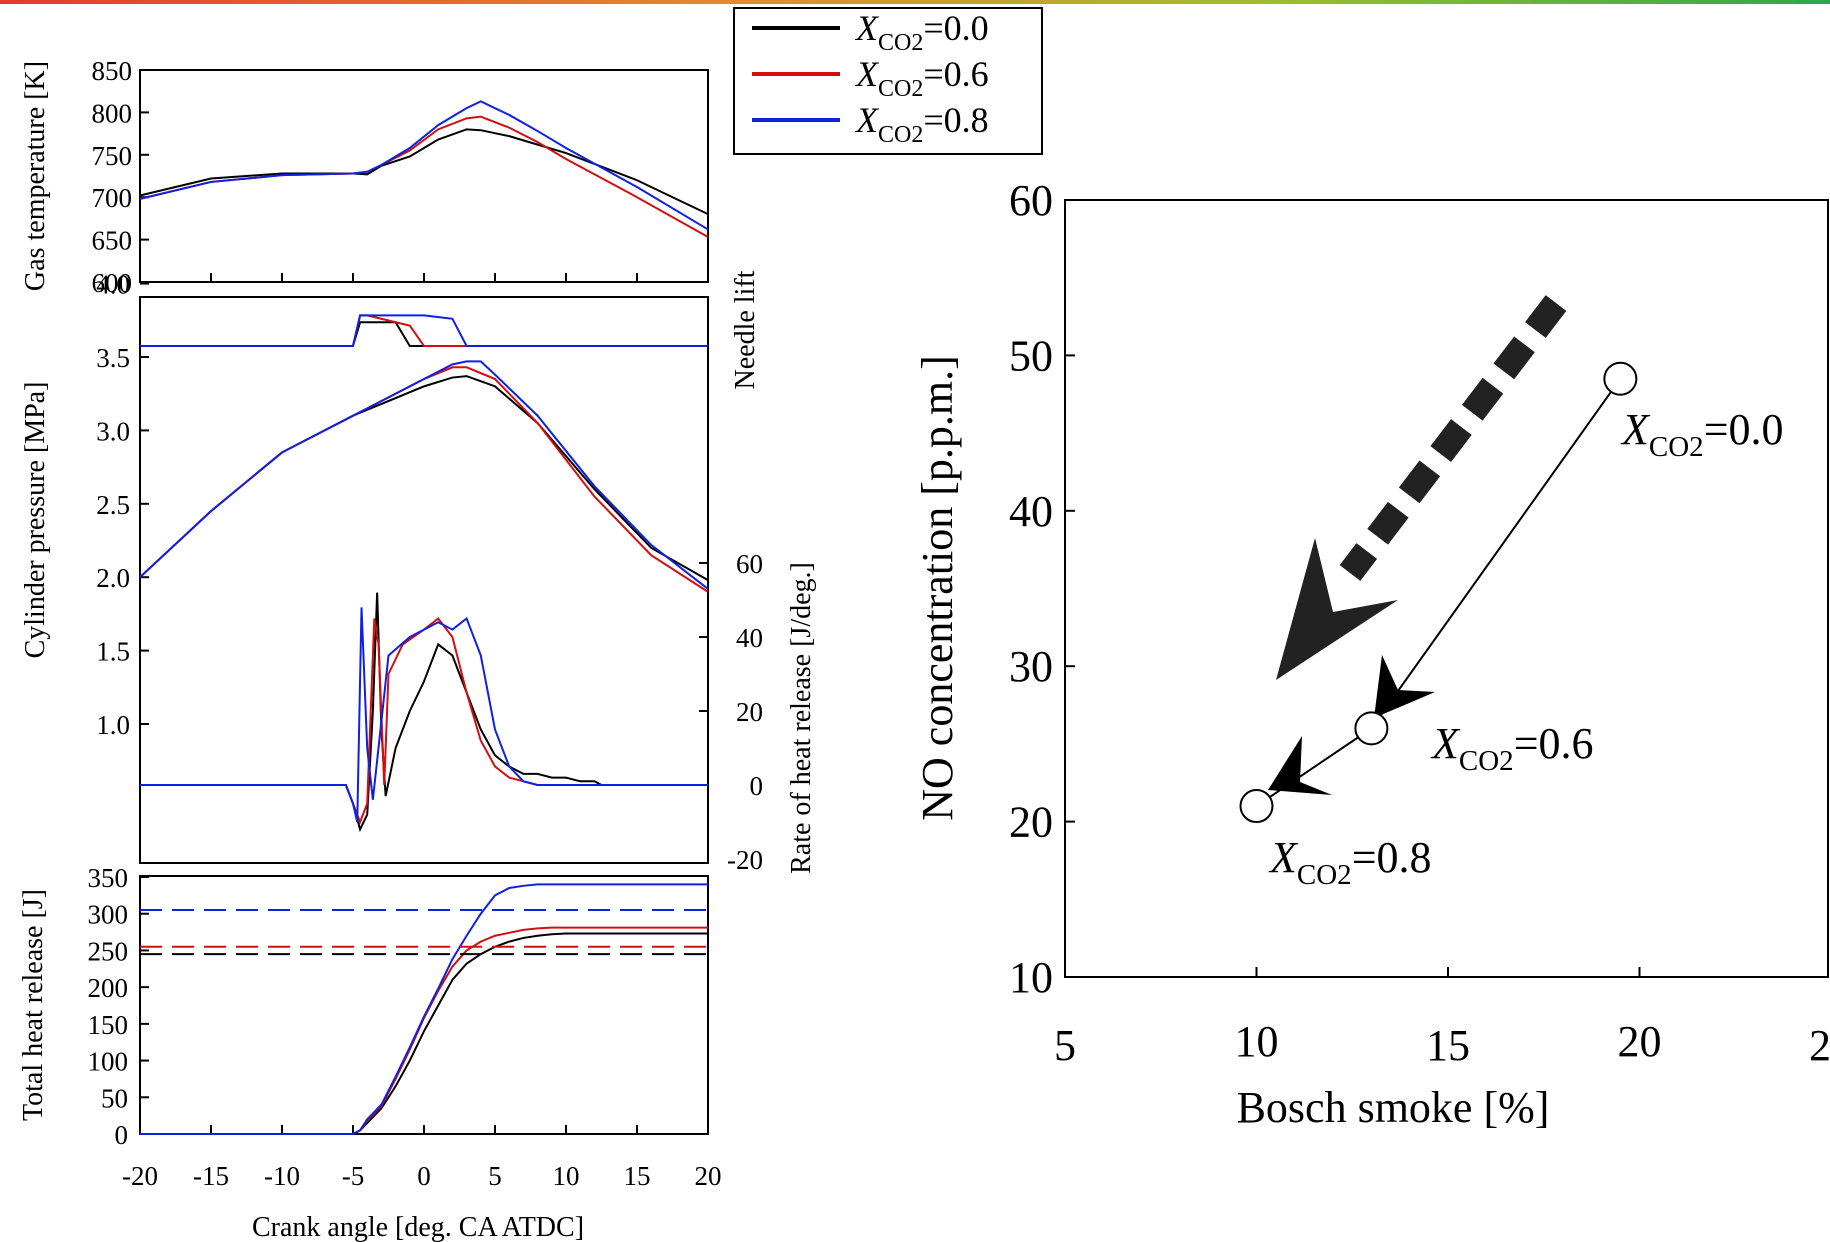  I want to click on scatter-point-label-0: XCO2=0.0, so click(1702, 434).